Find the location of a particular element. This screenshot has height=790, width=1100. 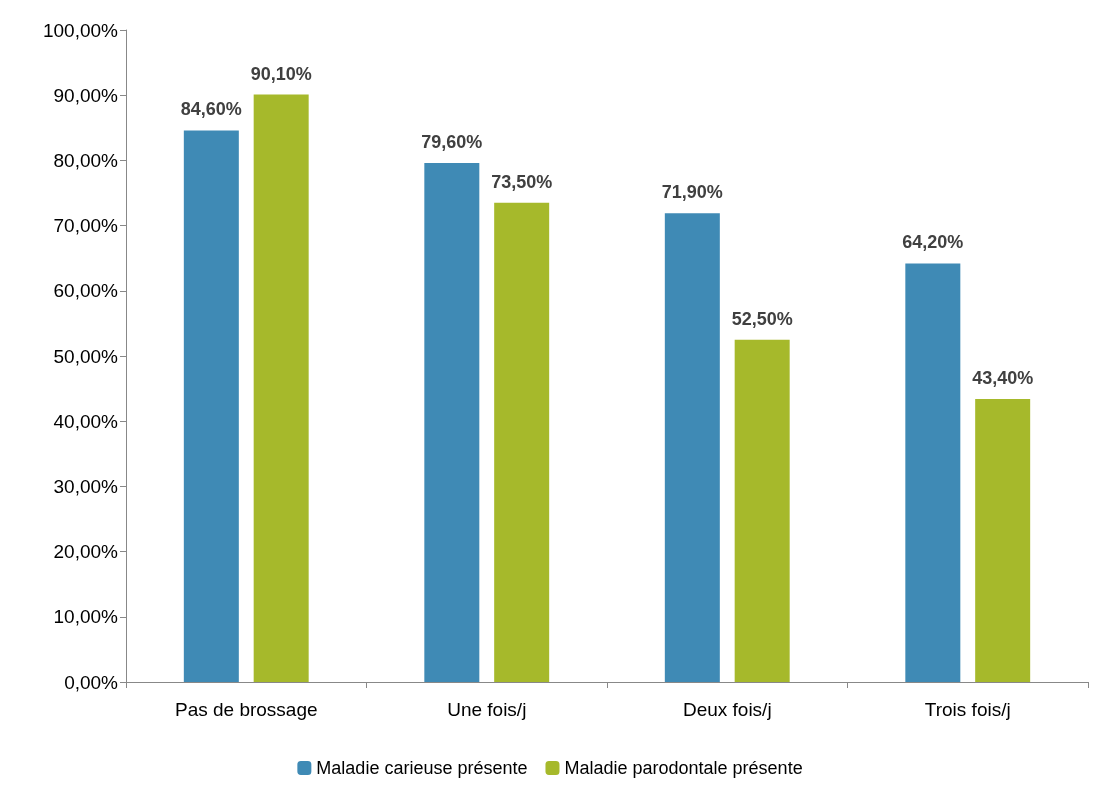

x-tick-label: Deux fois/j is located at coordinates (727, 709).